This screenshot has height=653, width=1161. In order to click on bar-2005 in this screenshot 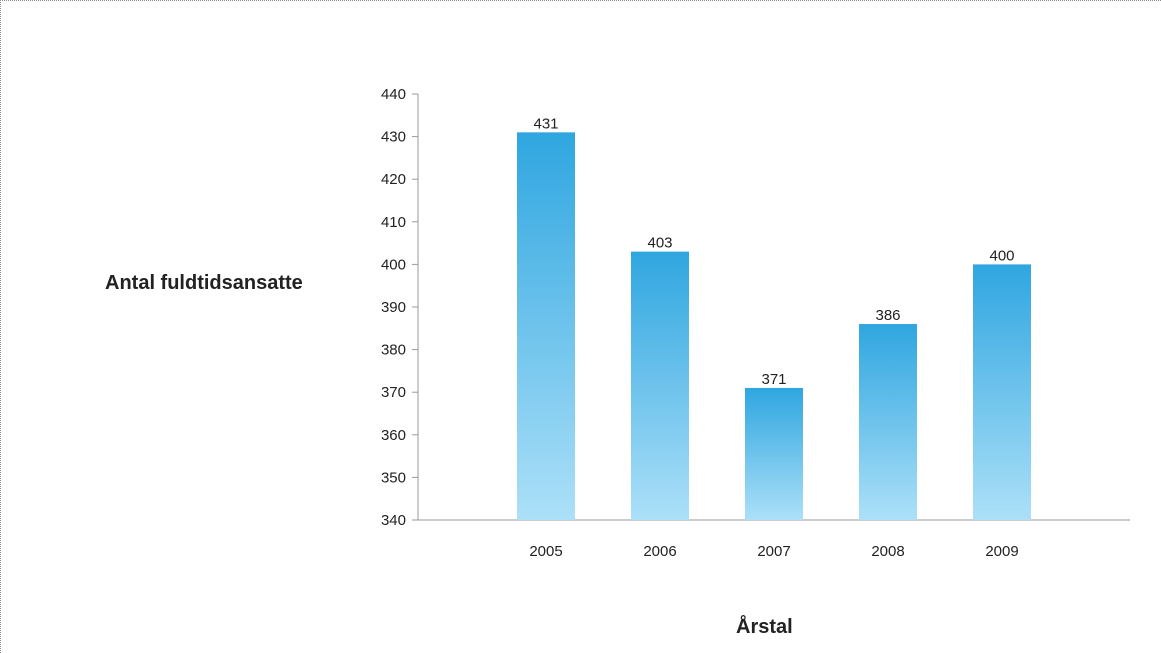, I will do `click(546, 326)`.